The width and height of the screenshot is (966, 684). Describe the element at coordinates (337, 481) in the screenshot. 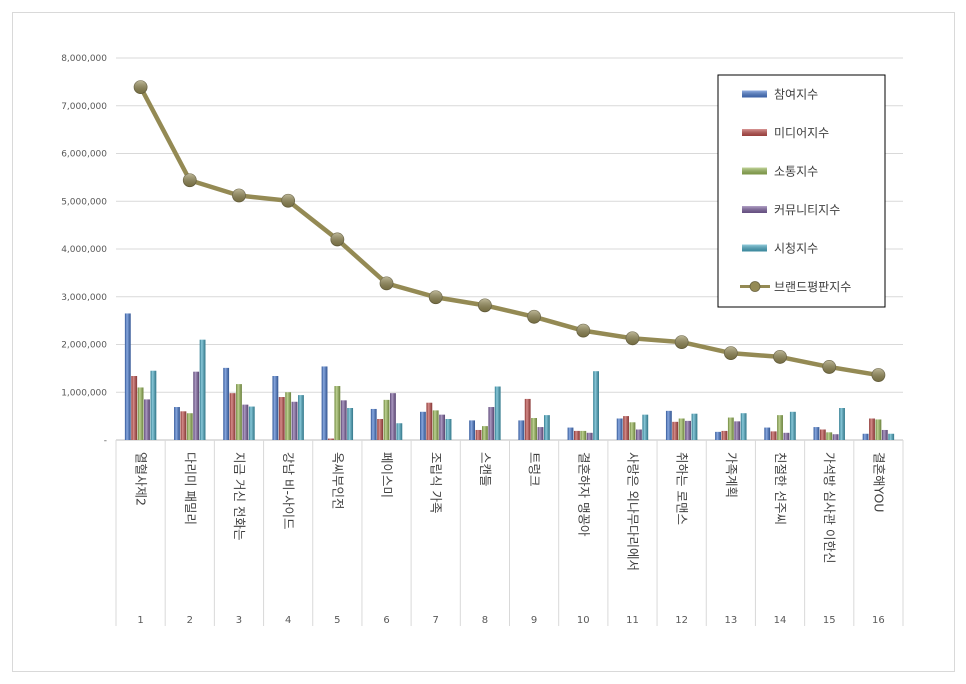

I see `x-category-label: 옥씨부인전` at that location.